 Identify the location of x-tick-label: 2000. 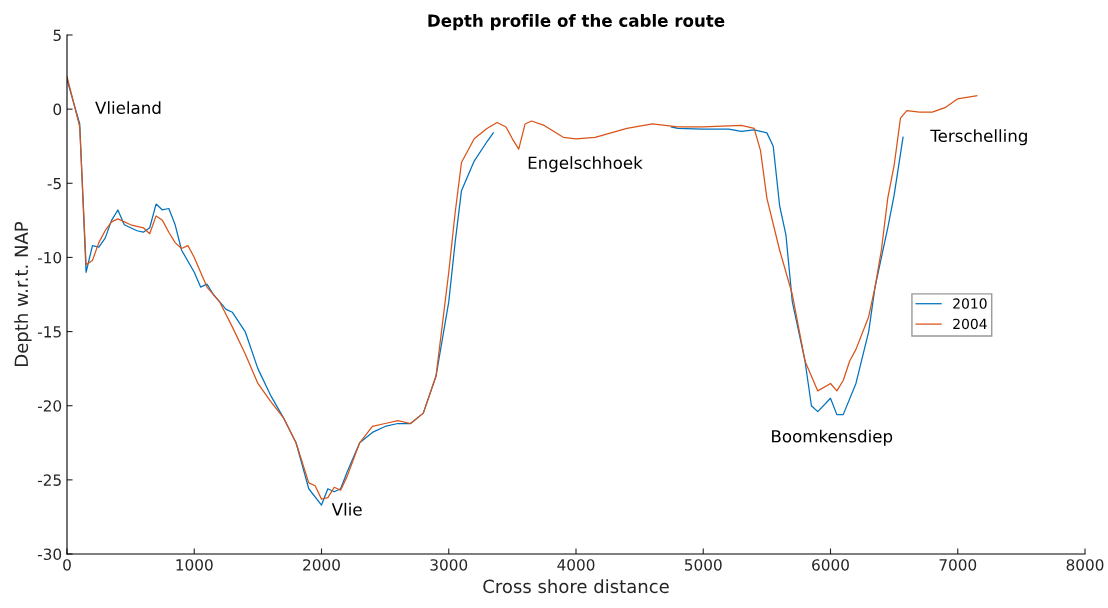
(321, 565).